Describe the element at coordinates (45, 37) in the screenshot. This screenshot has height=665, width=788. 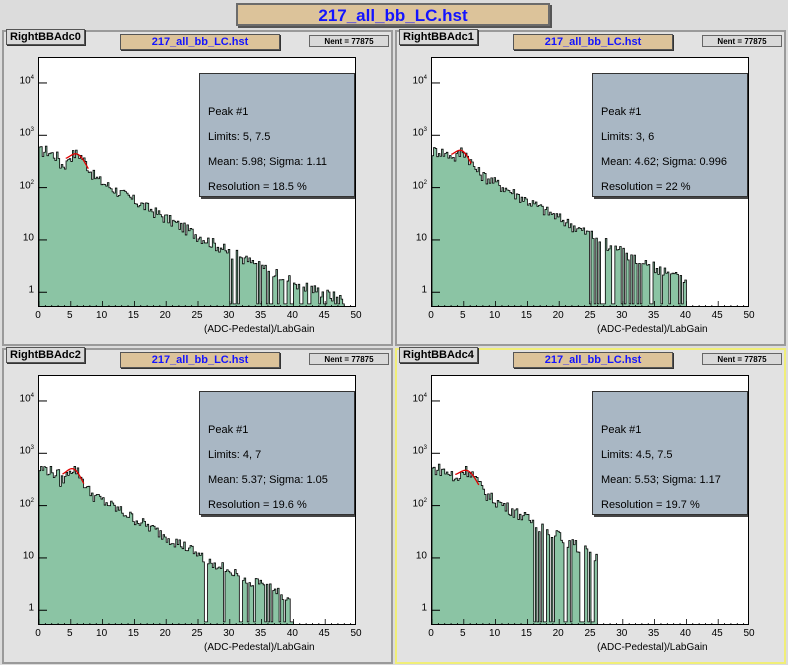
I see `pad-name-label: RightBBAdc0` at that location.